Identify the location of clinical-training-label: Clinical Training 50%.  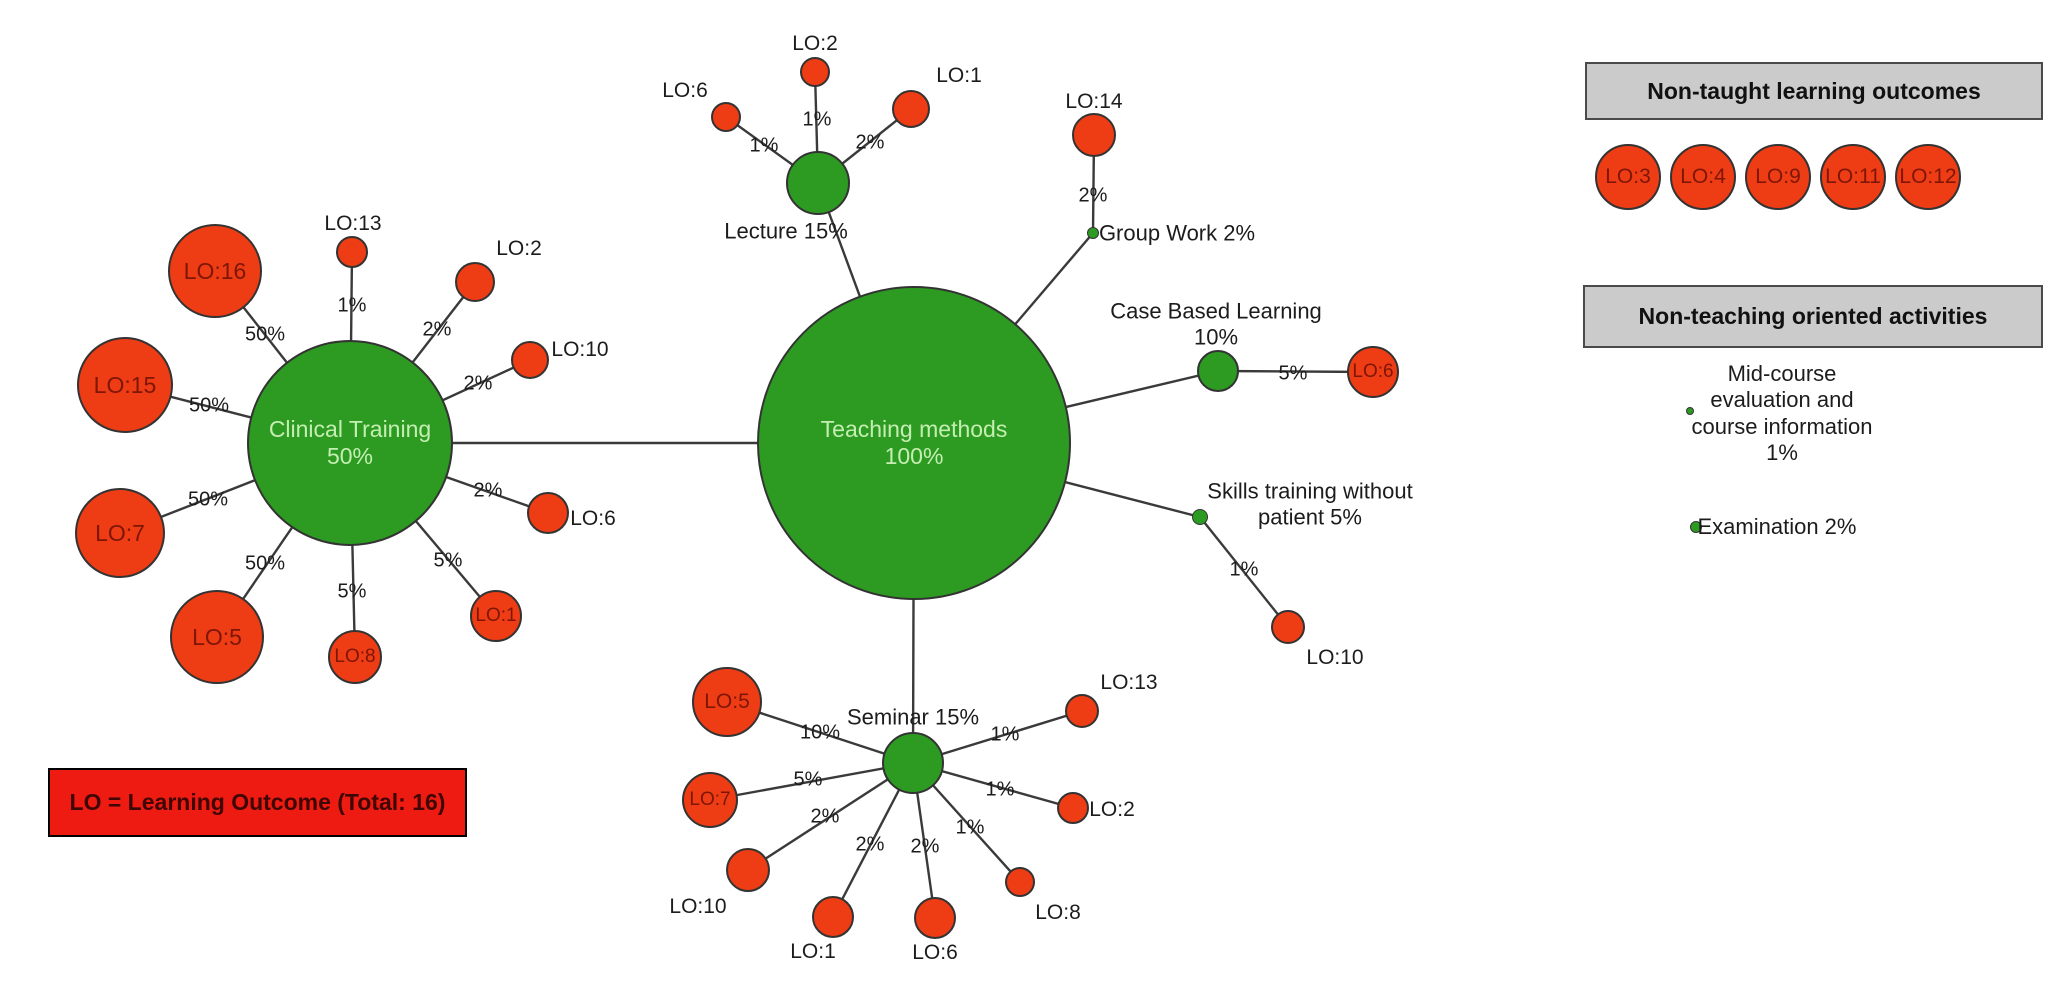
(350, 442).